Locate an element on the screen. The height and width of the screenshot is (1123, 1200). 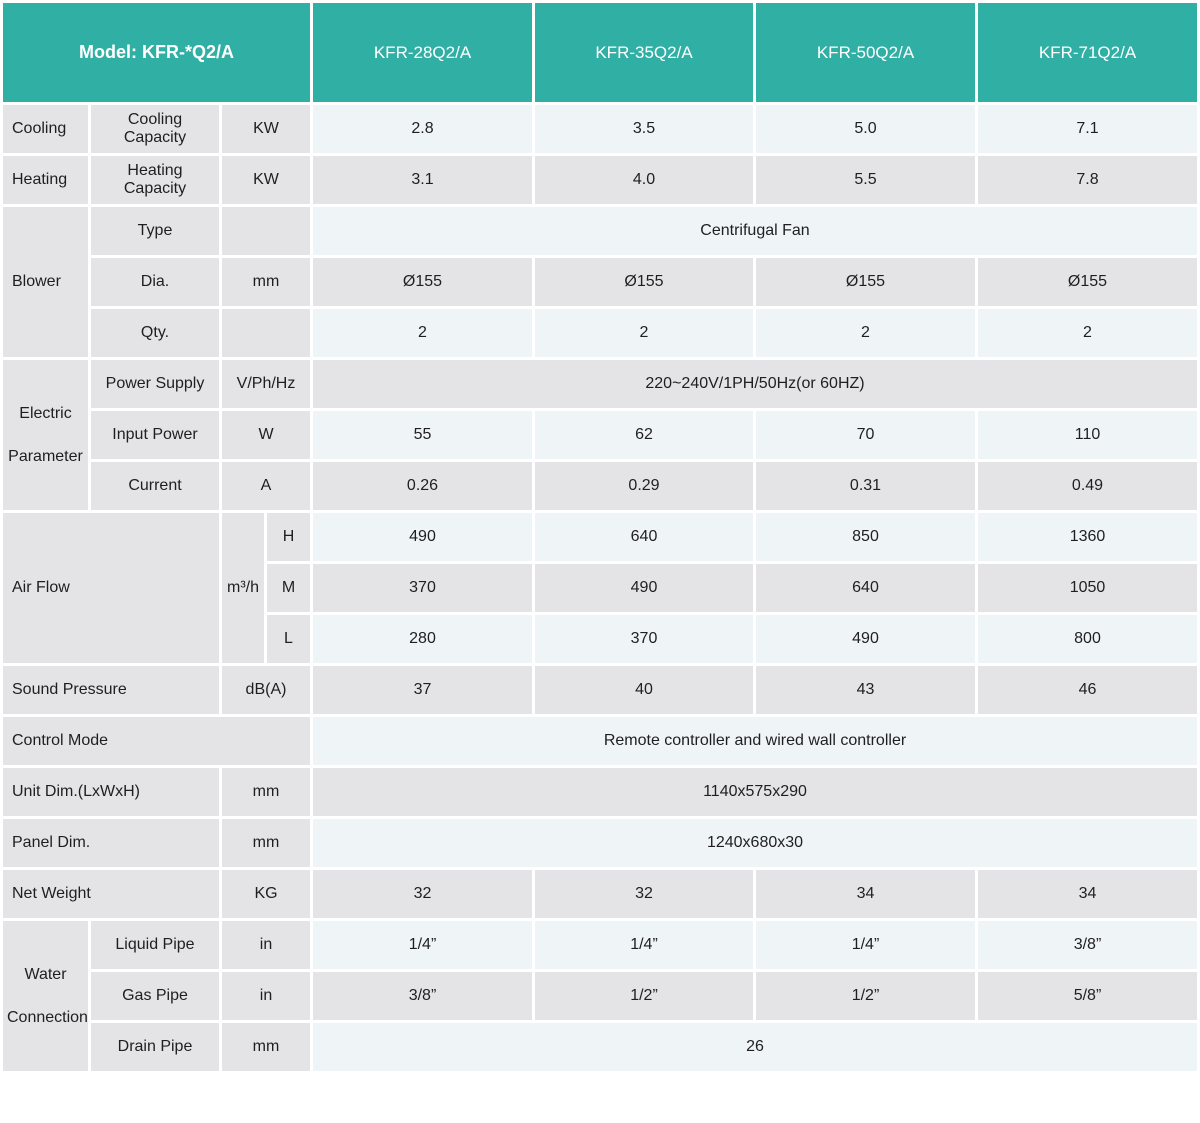
unit-dim-label: Unit Dim.(LxWxH) is located at coordinates (111, 792).